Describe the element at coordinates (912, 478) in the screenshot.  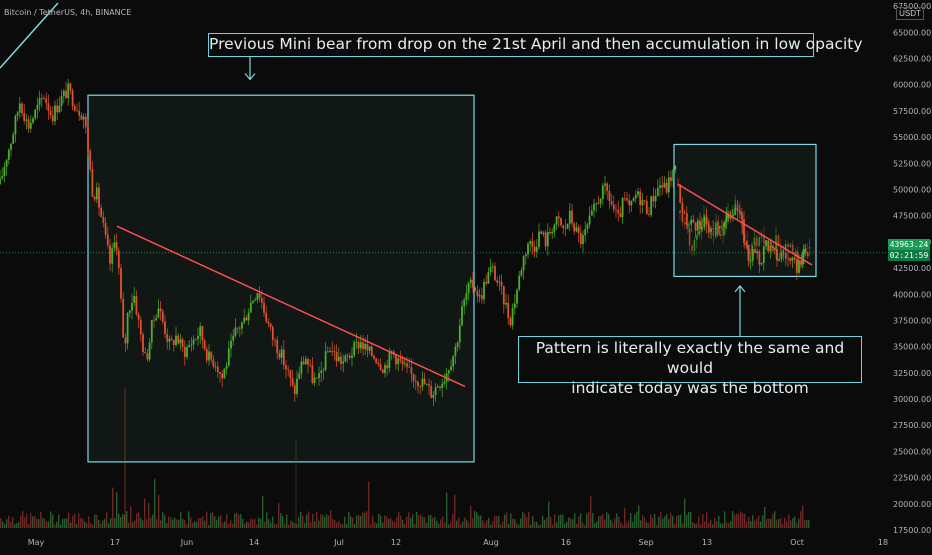
I see `y-tick-label: 22500.00` at that location.